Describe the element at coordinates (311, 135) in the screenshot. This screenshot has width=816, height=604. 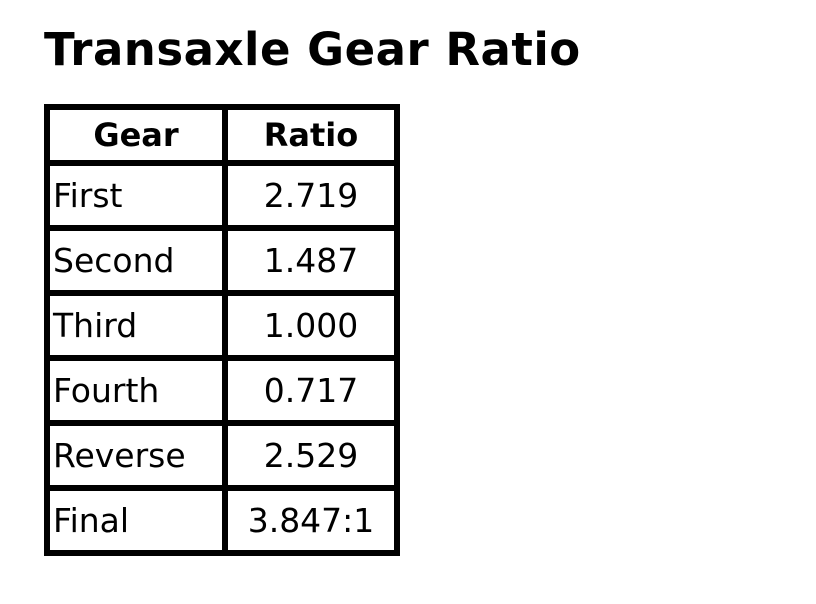
I see `header-ratio: Ratio` at that location.